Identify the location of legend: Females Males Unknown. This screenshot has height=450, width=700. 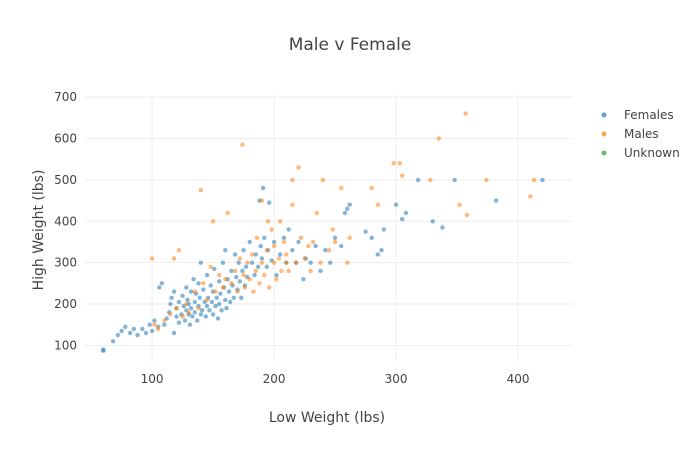
(640, 134).